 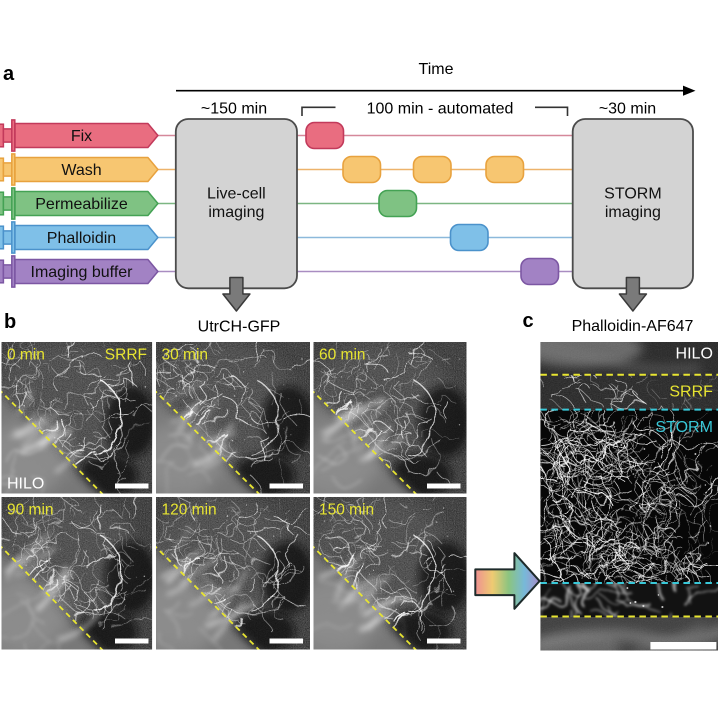 I want to click on svg-text: 30 min, so click(x=185, y=355).